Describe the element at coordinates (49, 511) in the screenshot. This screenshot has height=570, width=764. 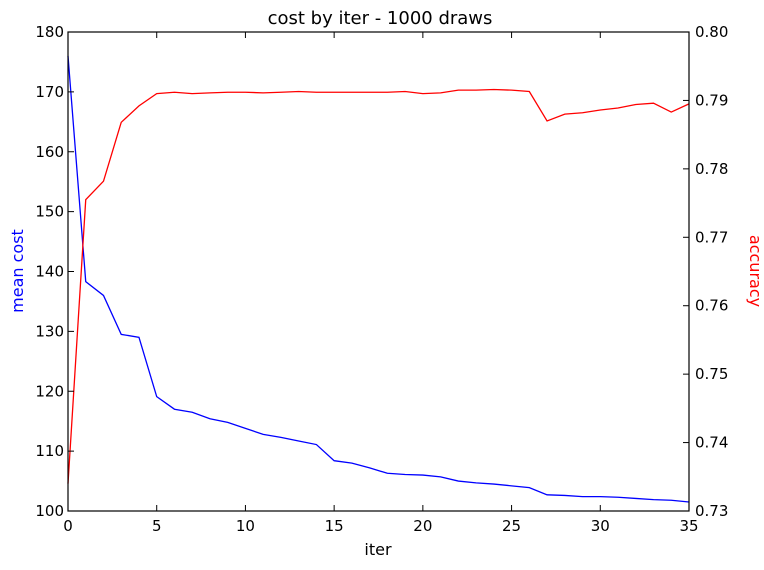
I see `y-left-tick-label: 100` at that location.